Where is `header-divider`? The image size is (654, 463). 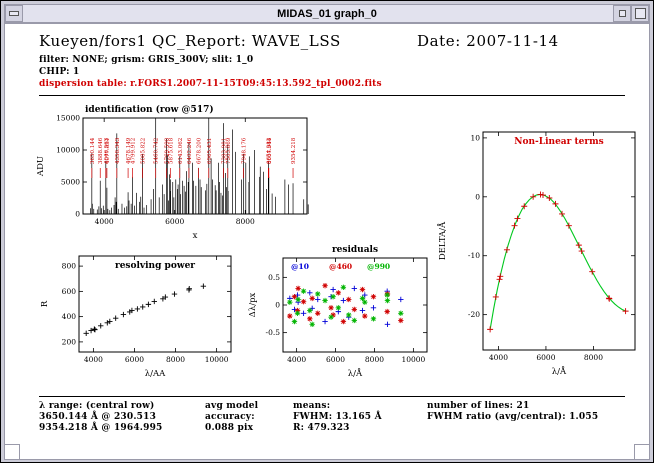
header-divider is located at coordinates (332, 95).